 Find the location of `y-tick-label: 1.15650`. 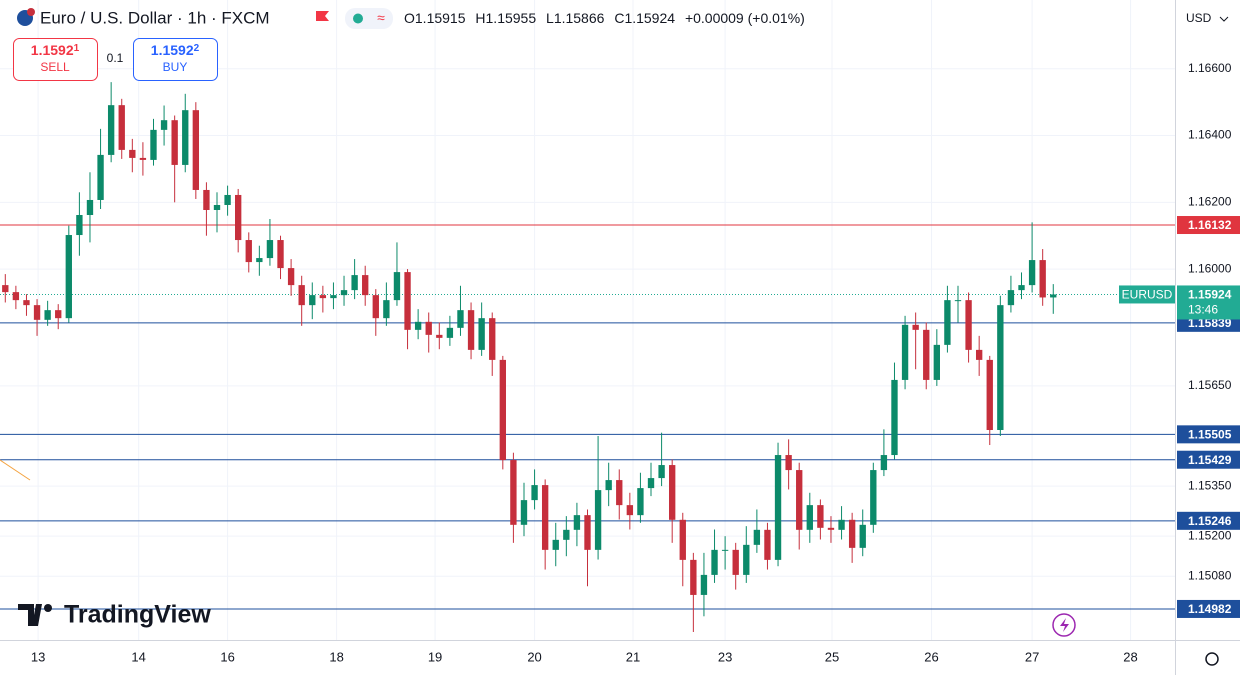

y-tick-label: 1.15650 is located at coordinates (1210, 385).